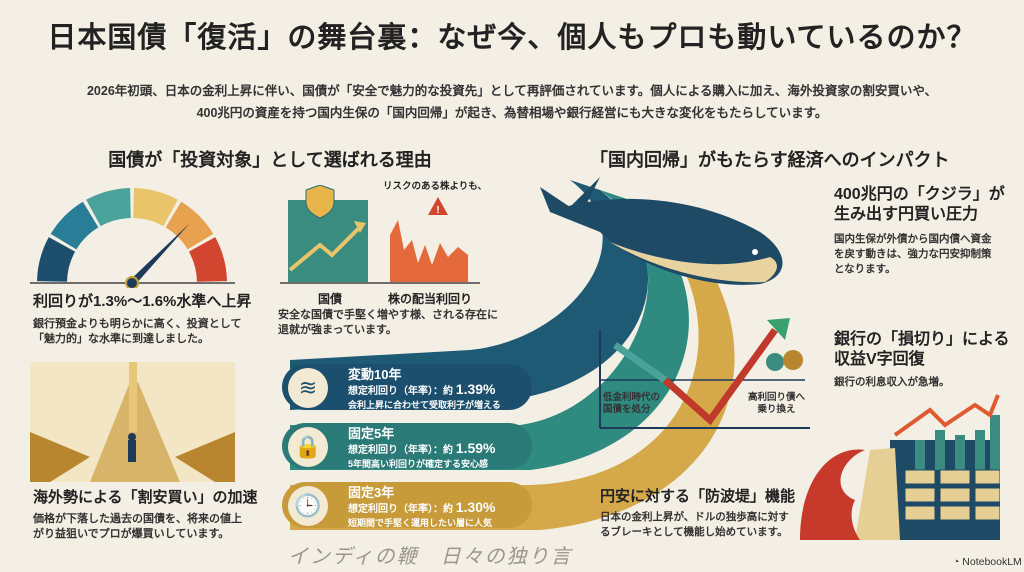  What do you see at coordinates (320, 202) in the screenshot?
I see `shield-check-icon` at bounding box center [320, 202].